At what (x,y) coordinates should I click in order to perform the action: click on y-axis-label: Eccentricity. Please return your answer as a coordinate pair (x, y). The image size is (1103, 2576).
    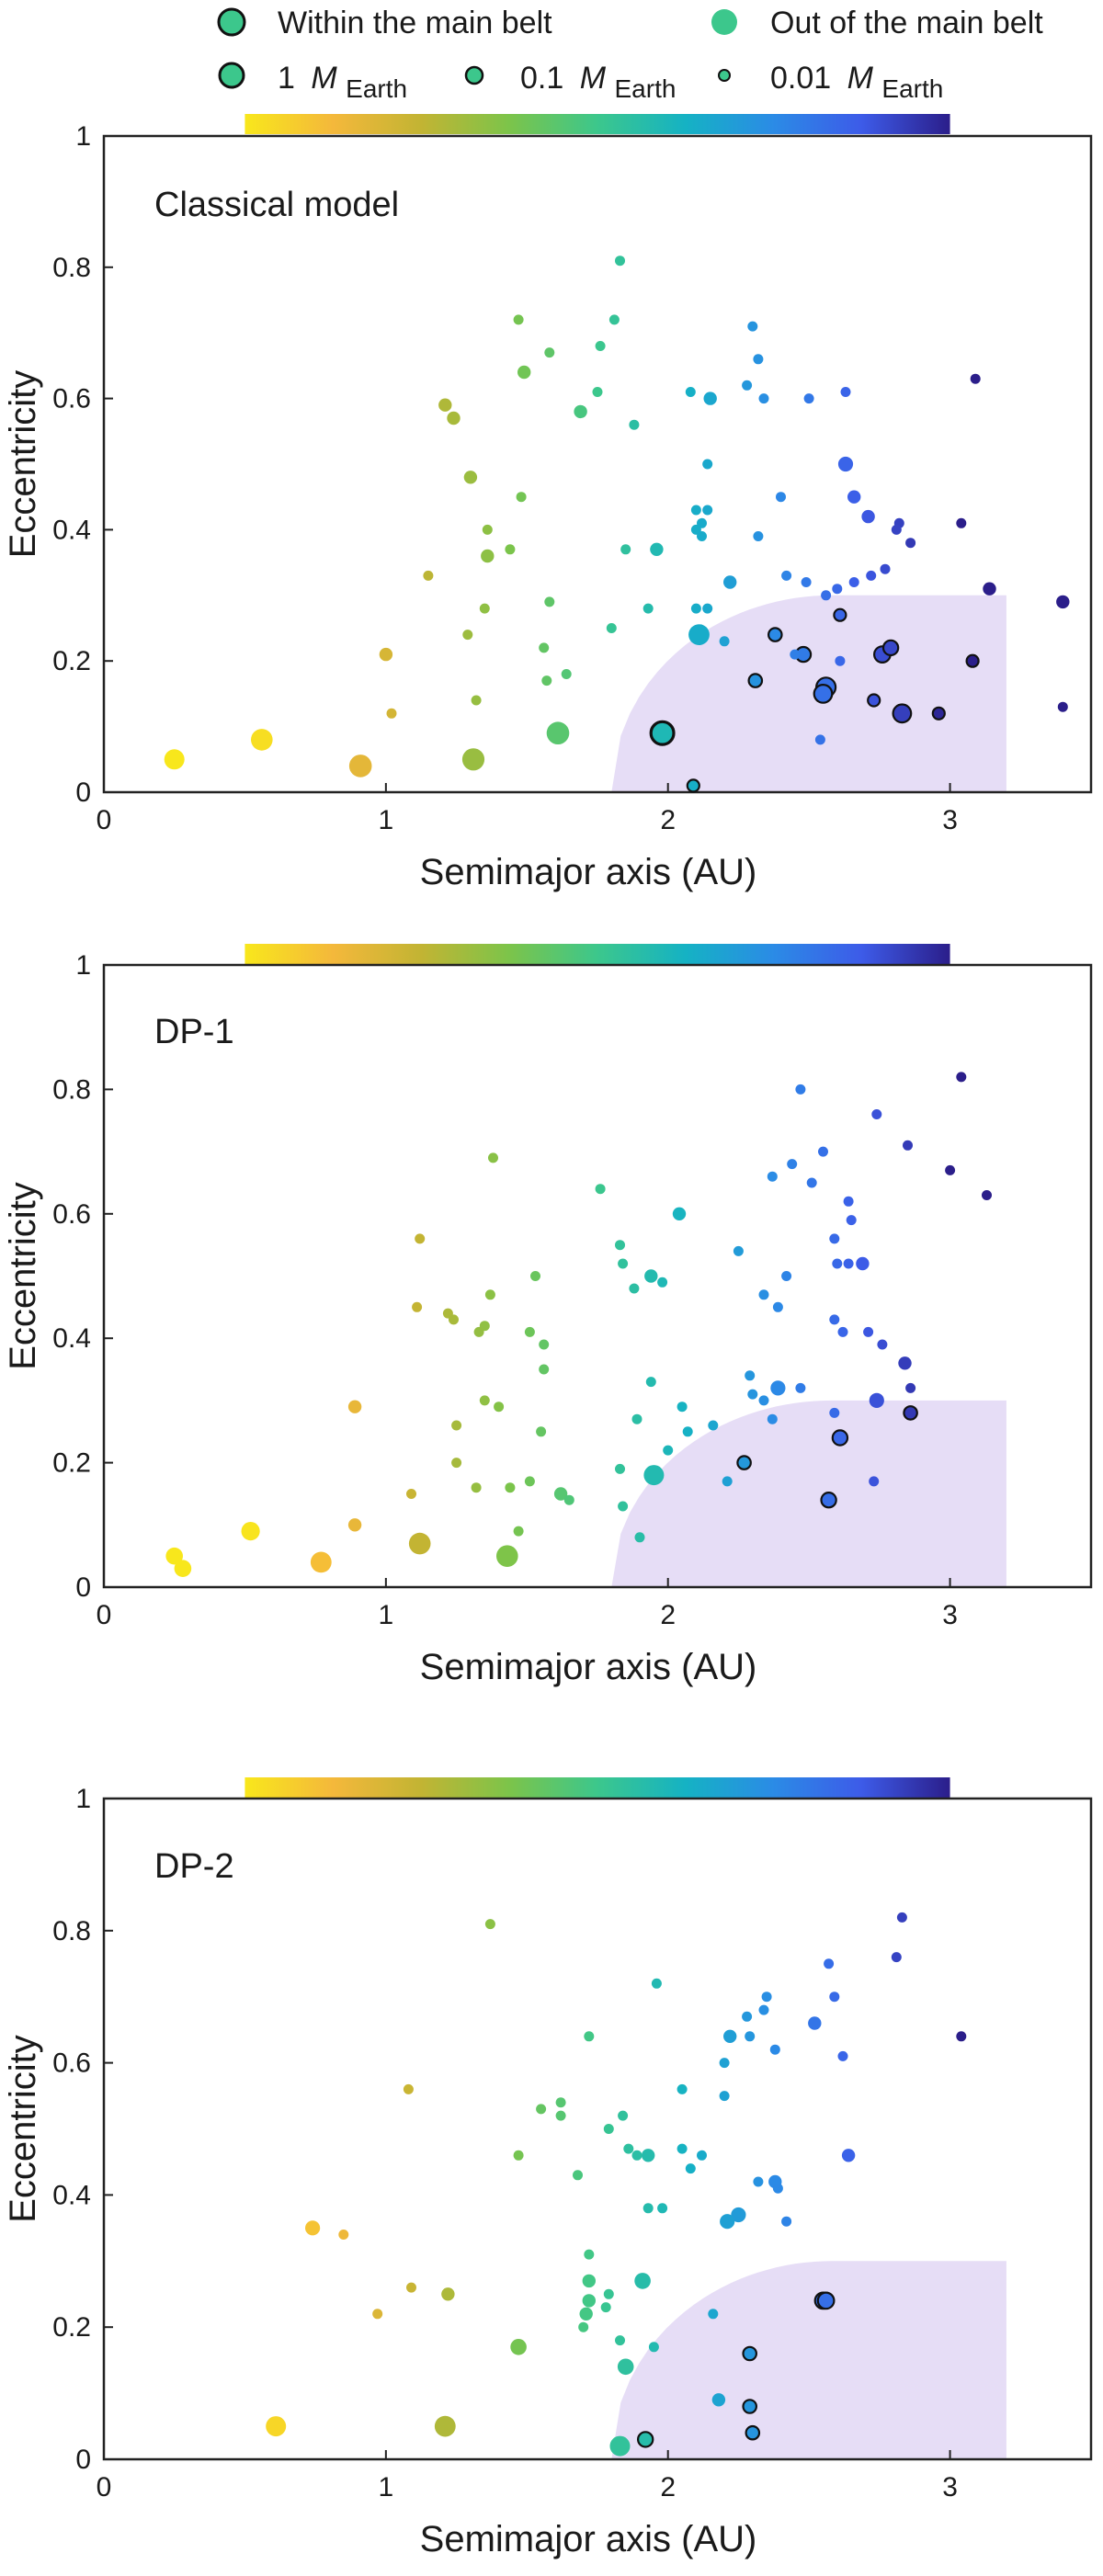
    Looking at the image, I should click on (23, 1276).